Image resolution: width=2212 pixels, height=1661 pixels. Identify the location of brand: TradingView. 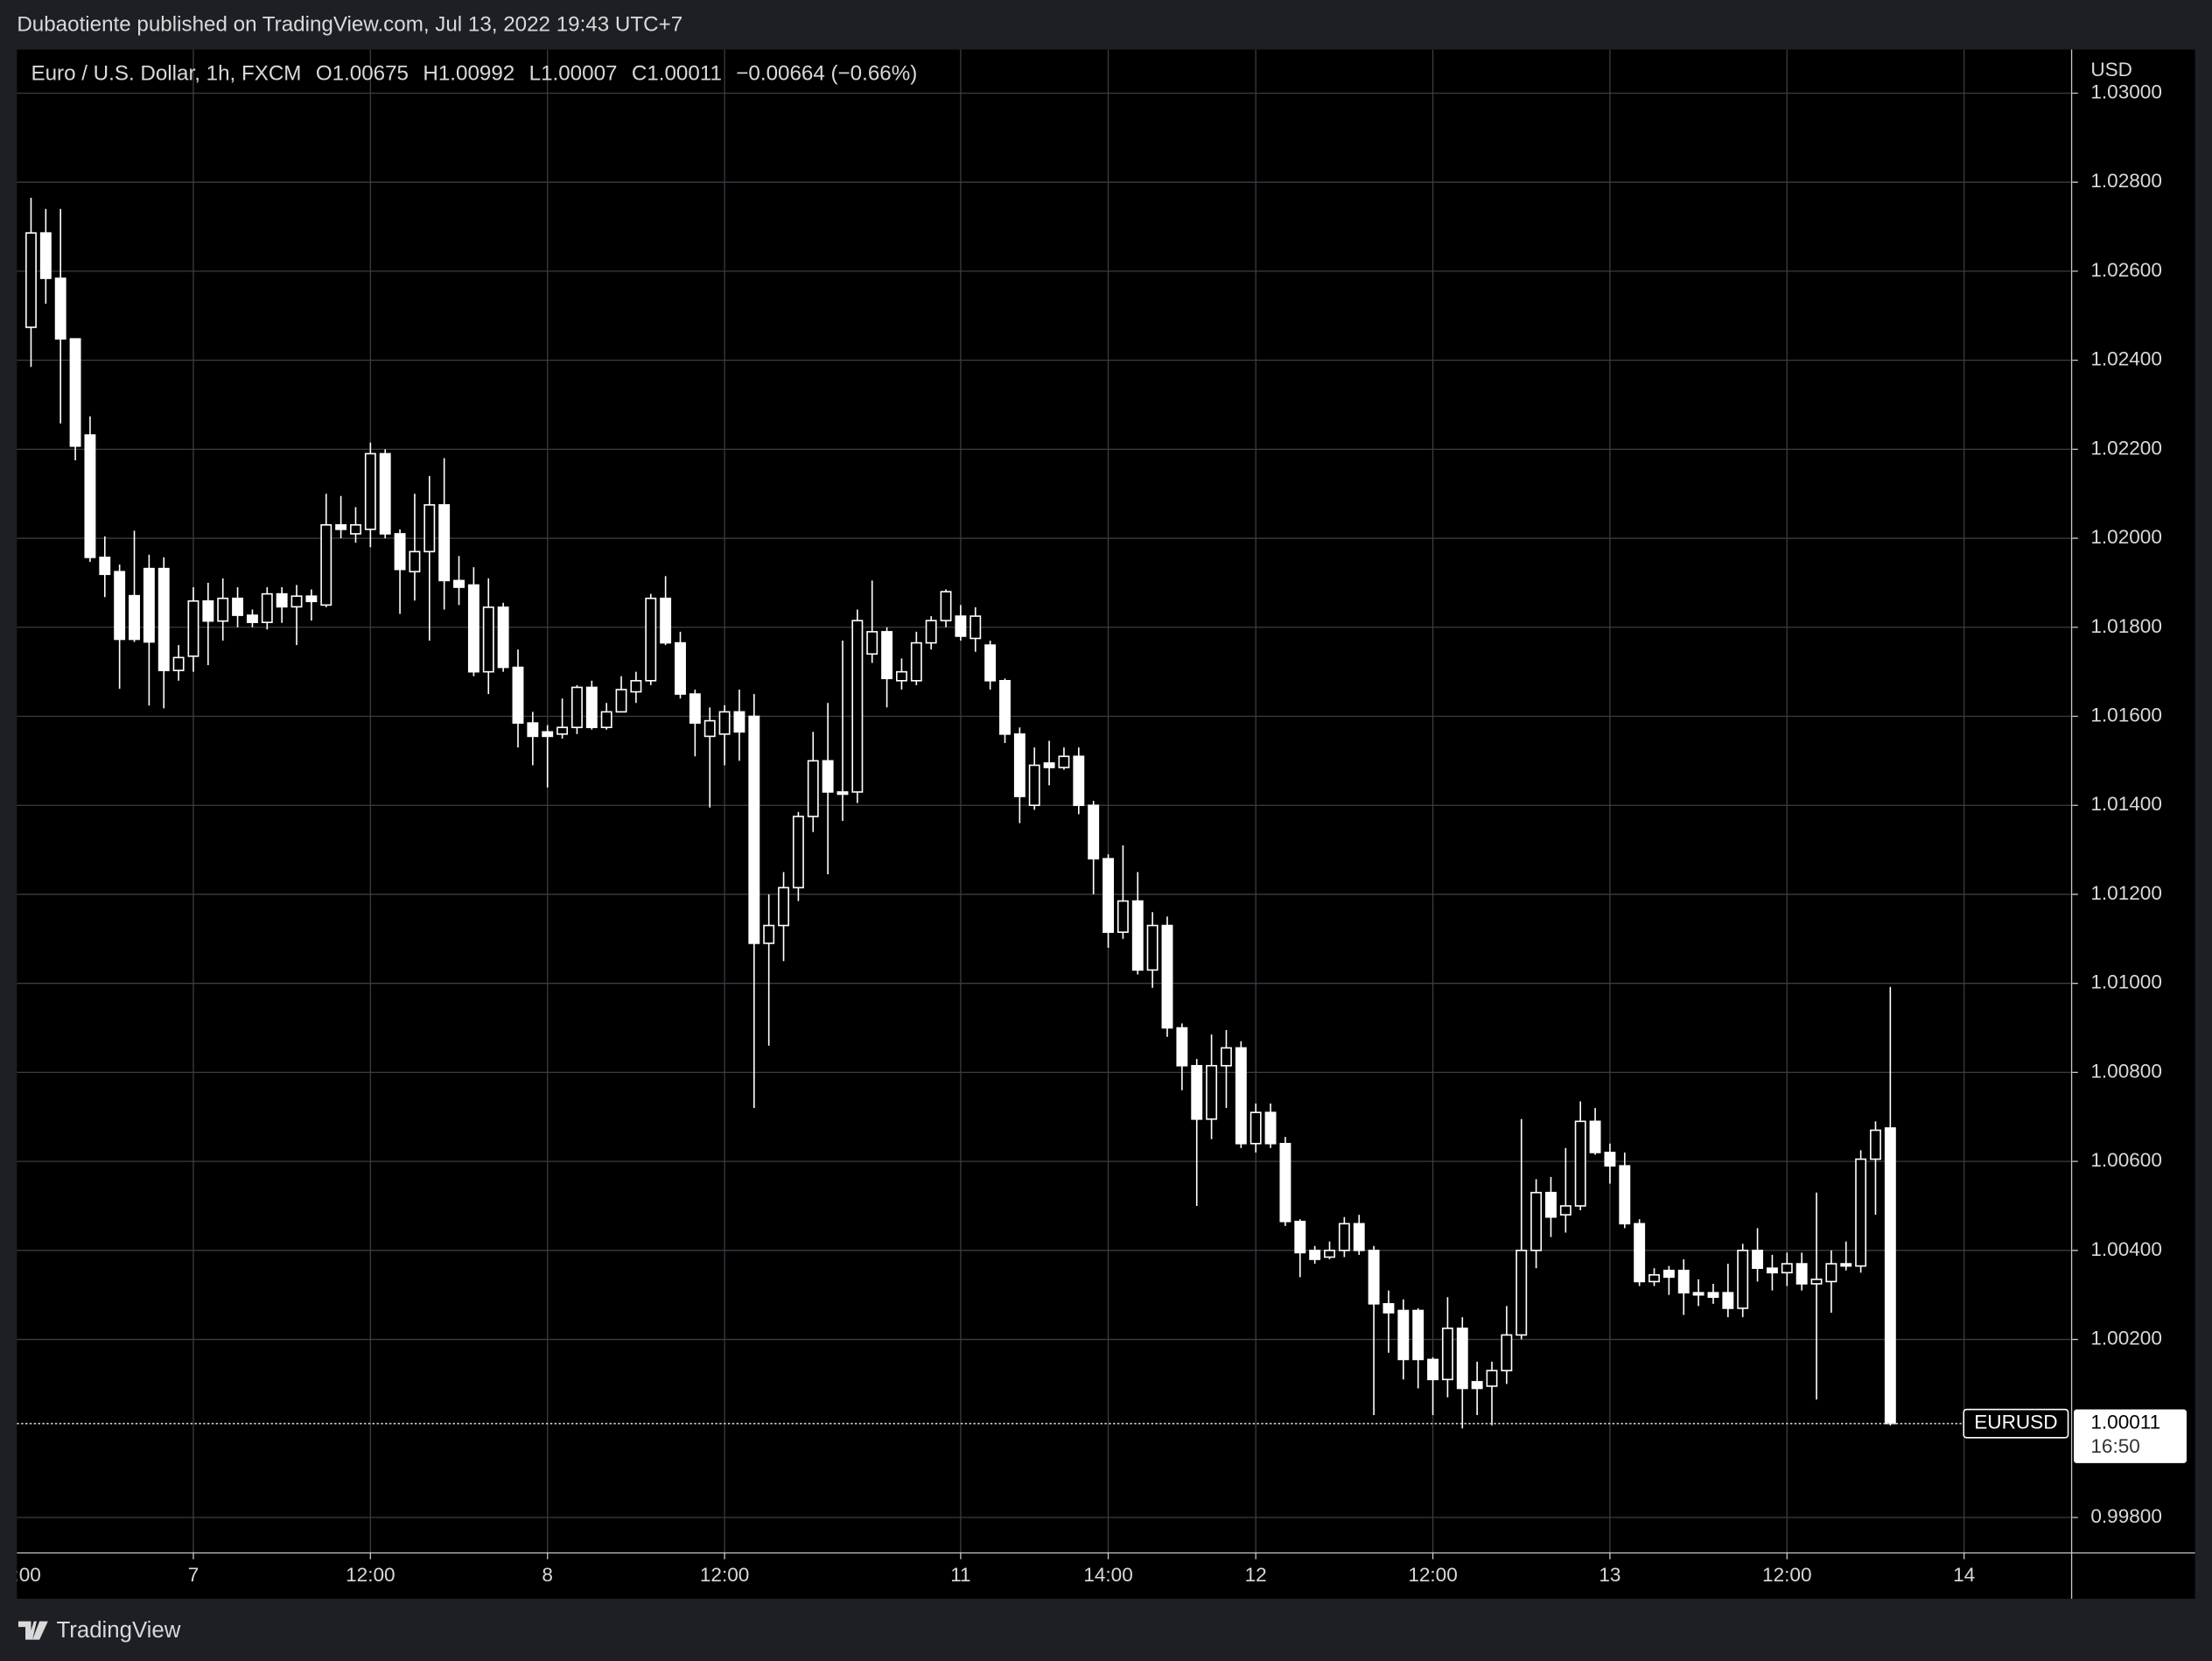
(99, 1630).